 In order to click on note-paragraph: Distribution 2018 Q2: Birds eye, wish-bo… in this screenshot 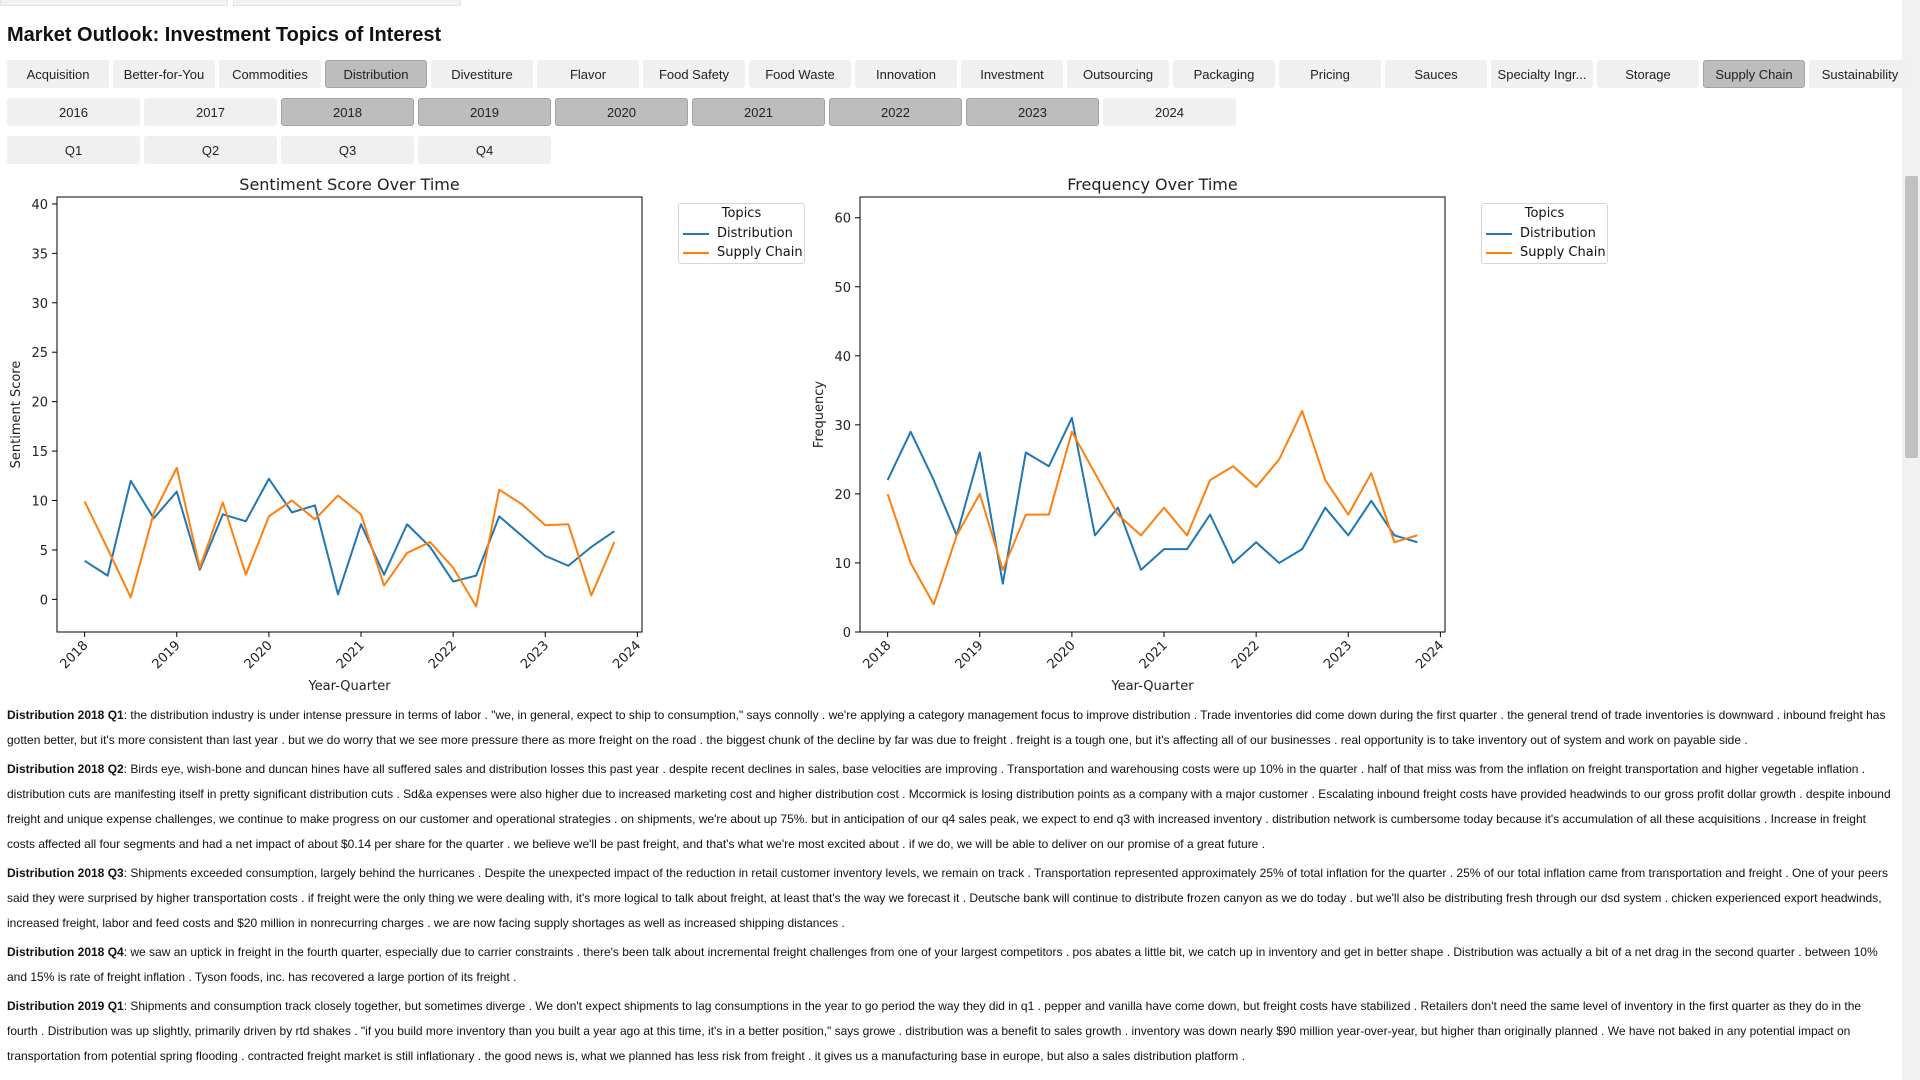, I will do `click(950, 807)`.